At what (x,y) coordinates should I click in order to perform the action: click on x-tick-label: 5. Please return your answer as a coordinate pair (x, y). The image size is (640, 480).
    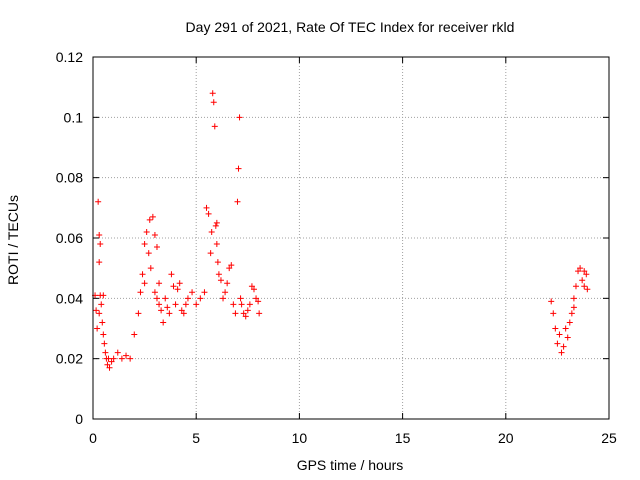
    Looking at the image, I should click on (196, 438).